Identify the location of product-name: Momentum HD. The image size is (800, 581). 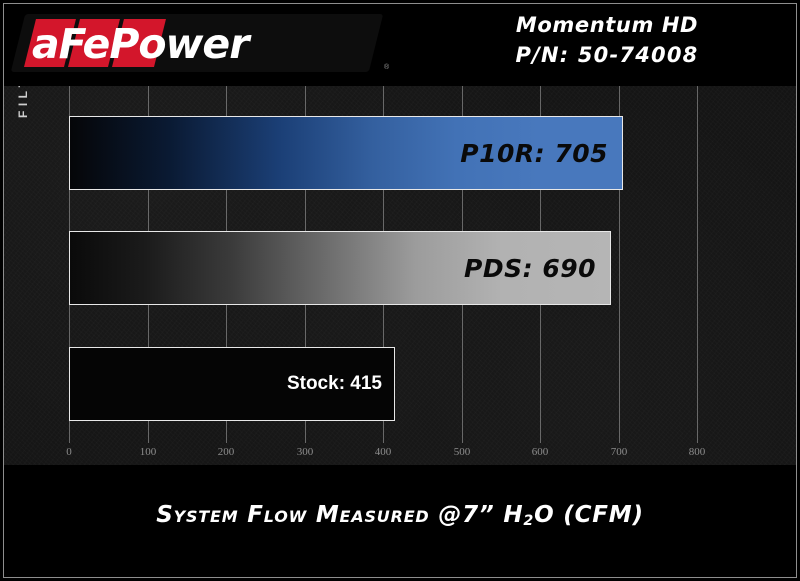
(607, 25).